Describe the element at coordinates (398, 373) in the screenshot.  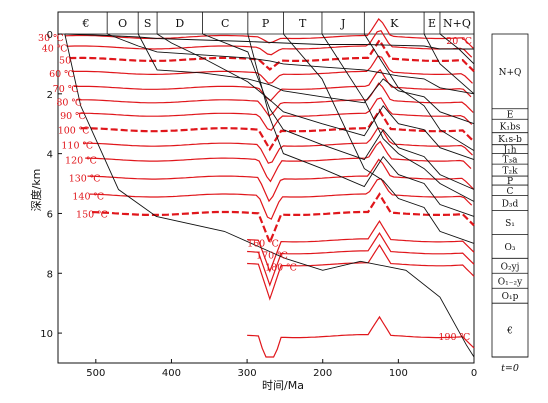
I see `x-tick-label: 100` at that location.